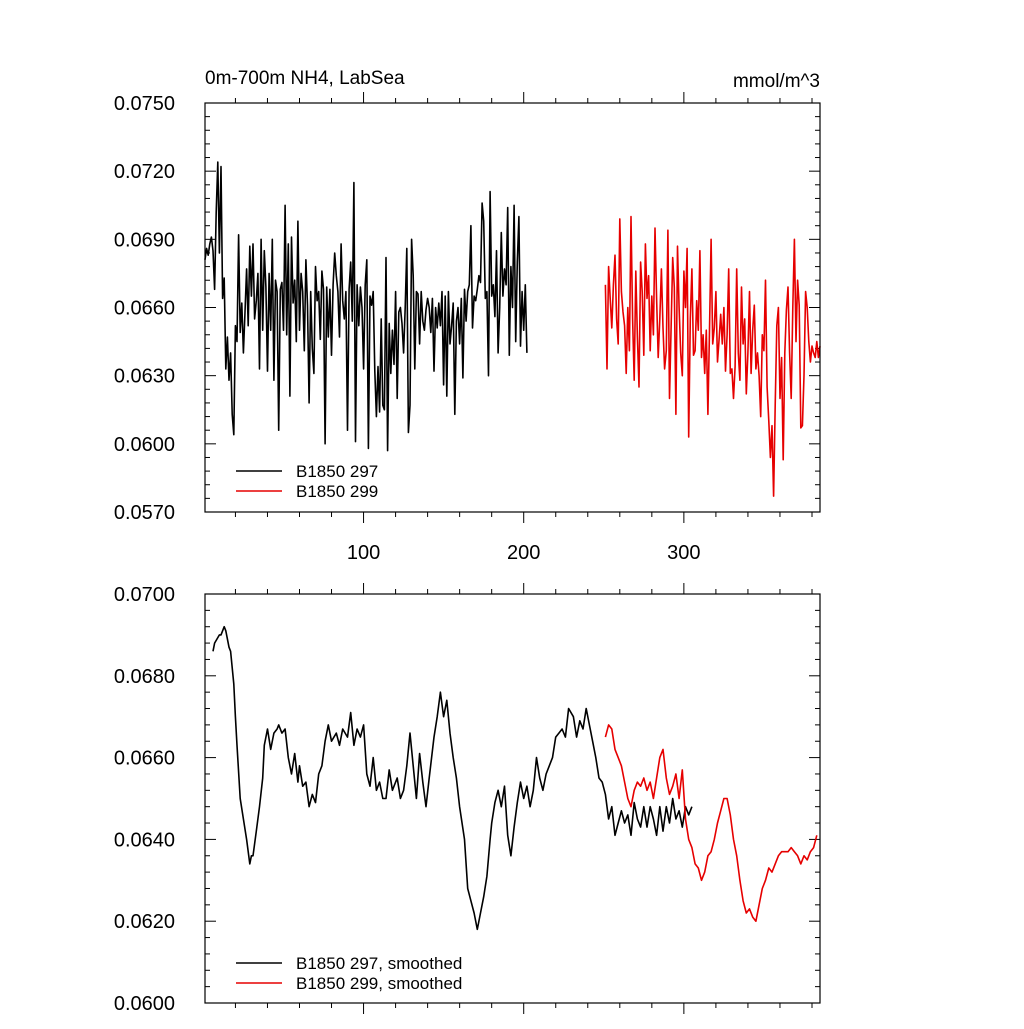 The width and height of the screenshot is (1024, 1029). What do you see at coordinates (711, 823) in the screenshot?
I see `series-line-b1850-299-smoothed` at bounding box center [711, 823].